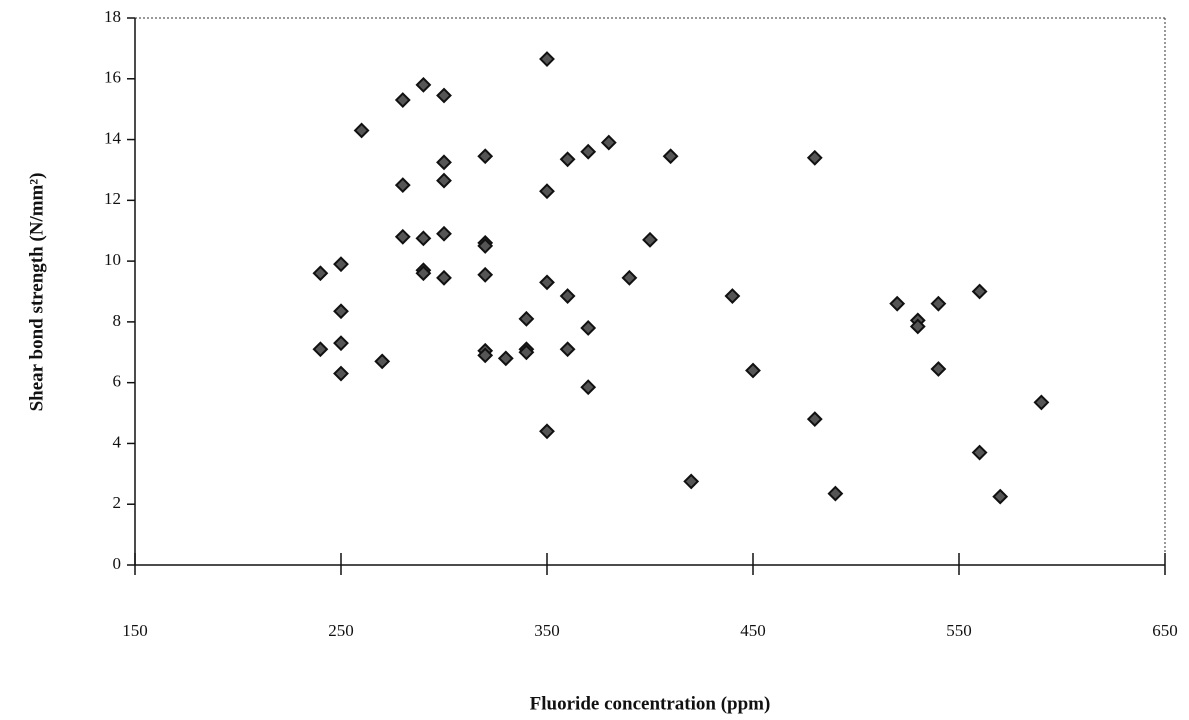 The width and height of the screenshot is (1189, 720). What do you see at coordinates (112, 198) in the screenshot?
I see `y-tick-label: 12` at bounding box center [112, 198].